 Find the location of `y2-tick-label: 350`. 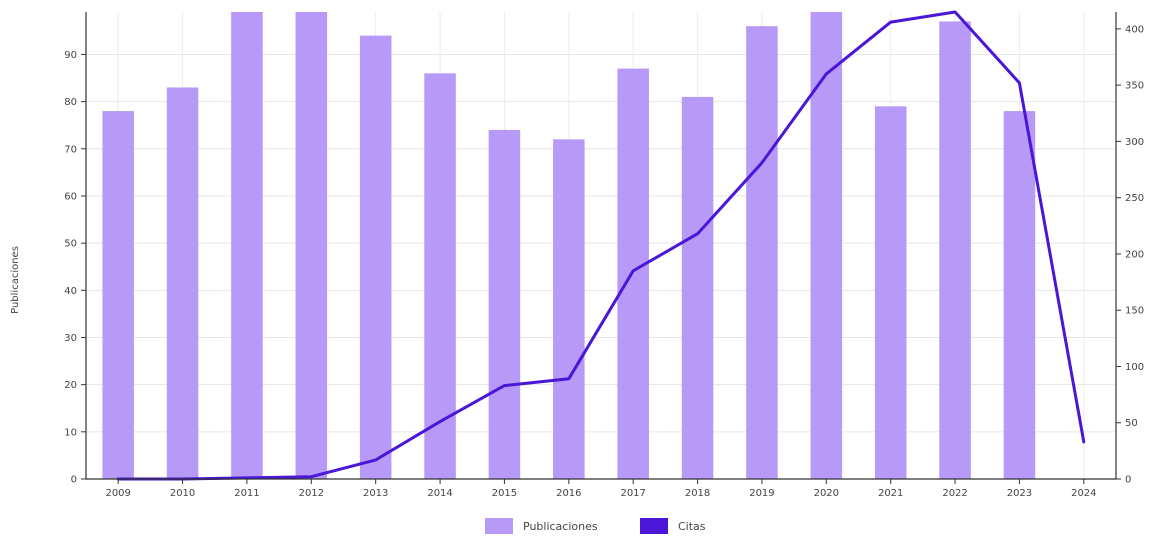

y2-tick-label: 350 is located at coordinates (1134, 86).